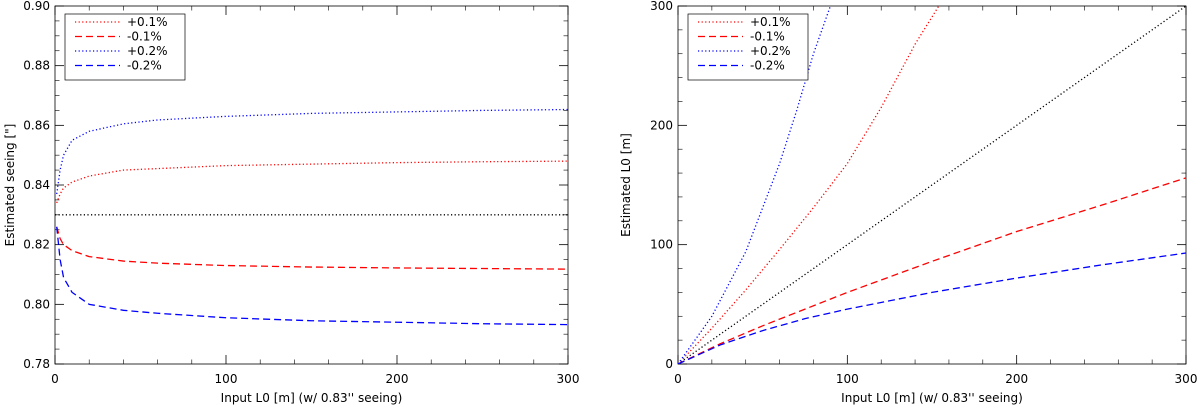 The width and height of the screenshot is (1200, 412). I want to click on right-xtick-label: 0, so click(678, 379).